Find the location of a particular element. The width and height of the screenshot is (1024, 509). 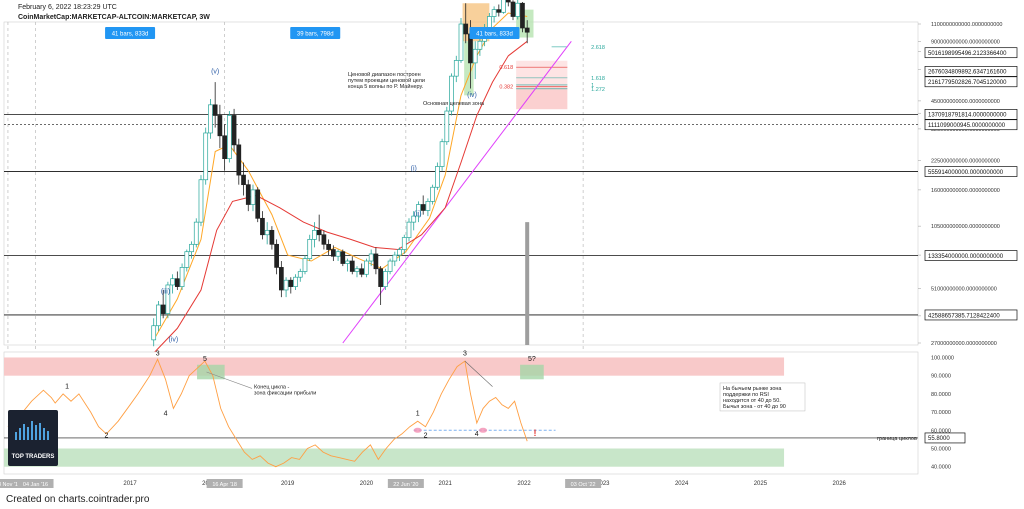

top-traders-logo: TOP TRADERS is located at coordinates (33, 438).